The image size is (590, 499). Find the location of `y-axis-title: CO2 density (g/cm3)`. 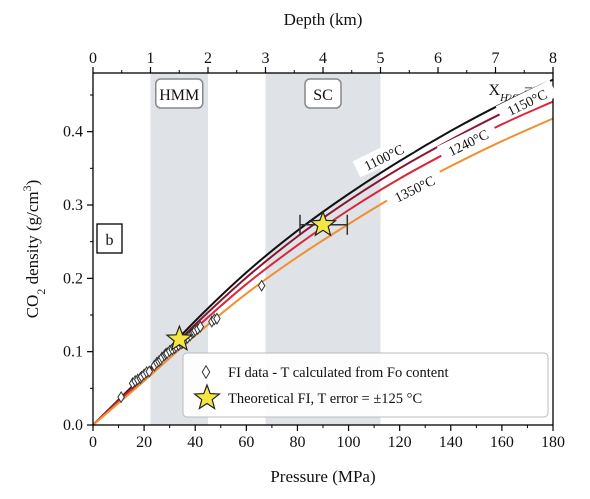

y-axis-title: CO2 density (g/cm3) is located at coordinates (34, 249).